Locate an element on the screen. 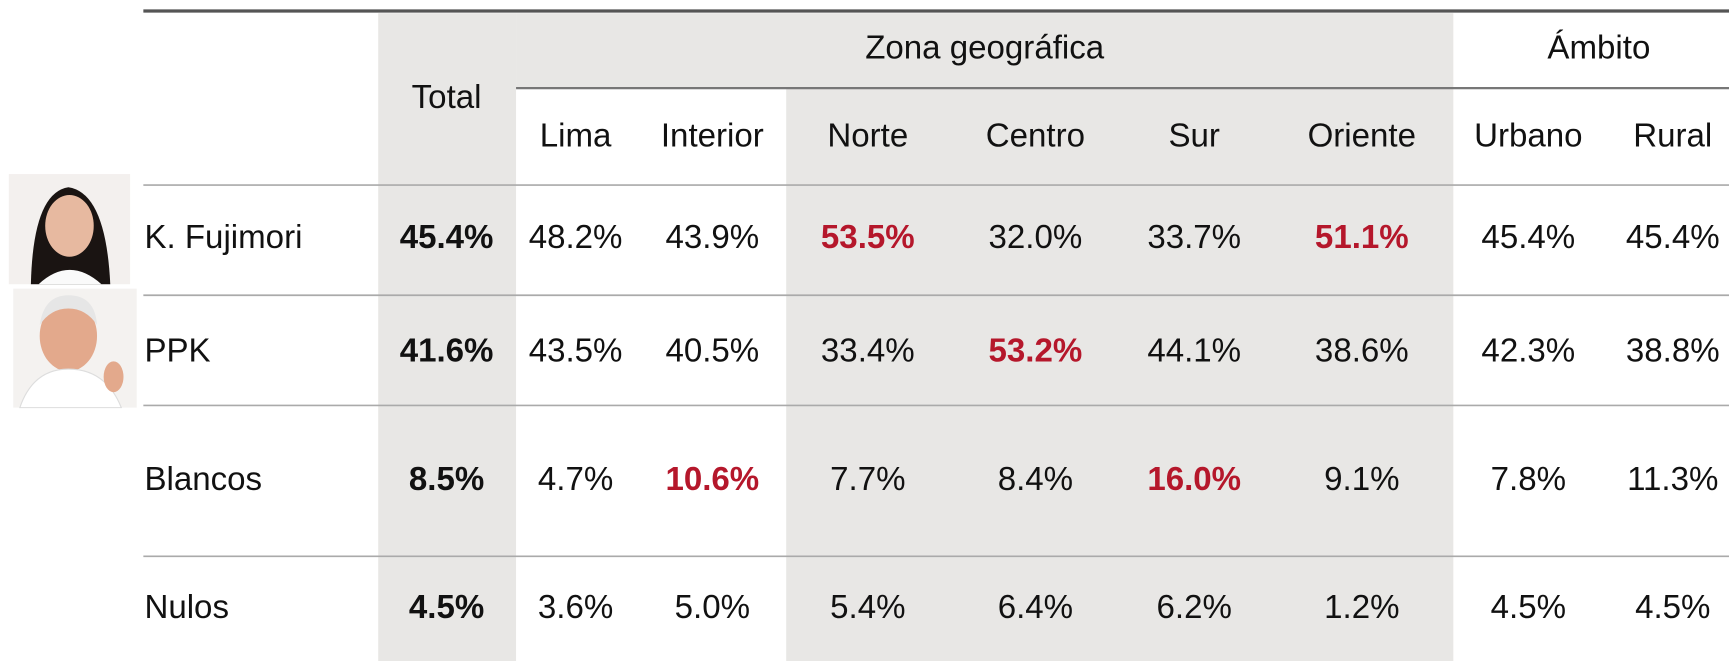 This screenshot has width=1729, height=661. value-cell: 3.6% is located at coordinates (575, 607).